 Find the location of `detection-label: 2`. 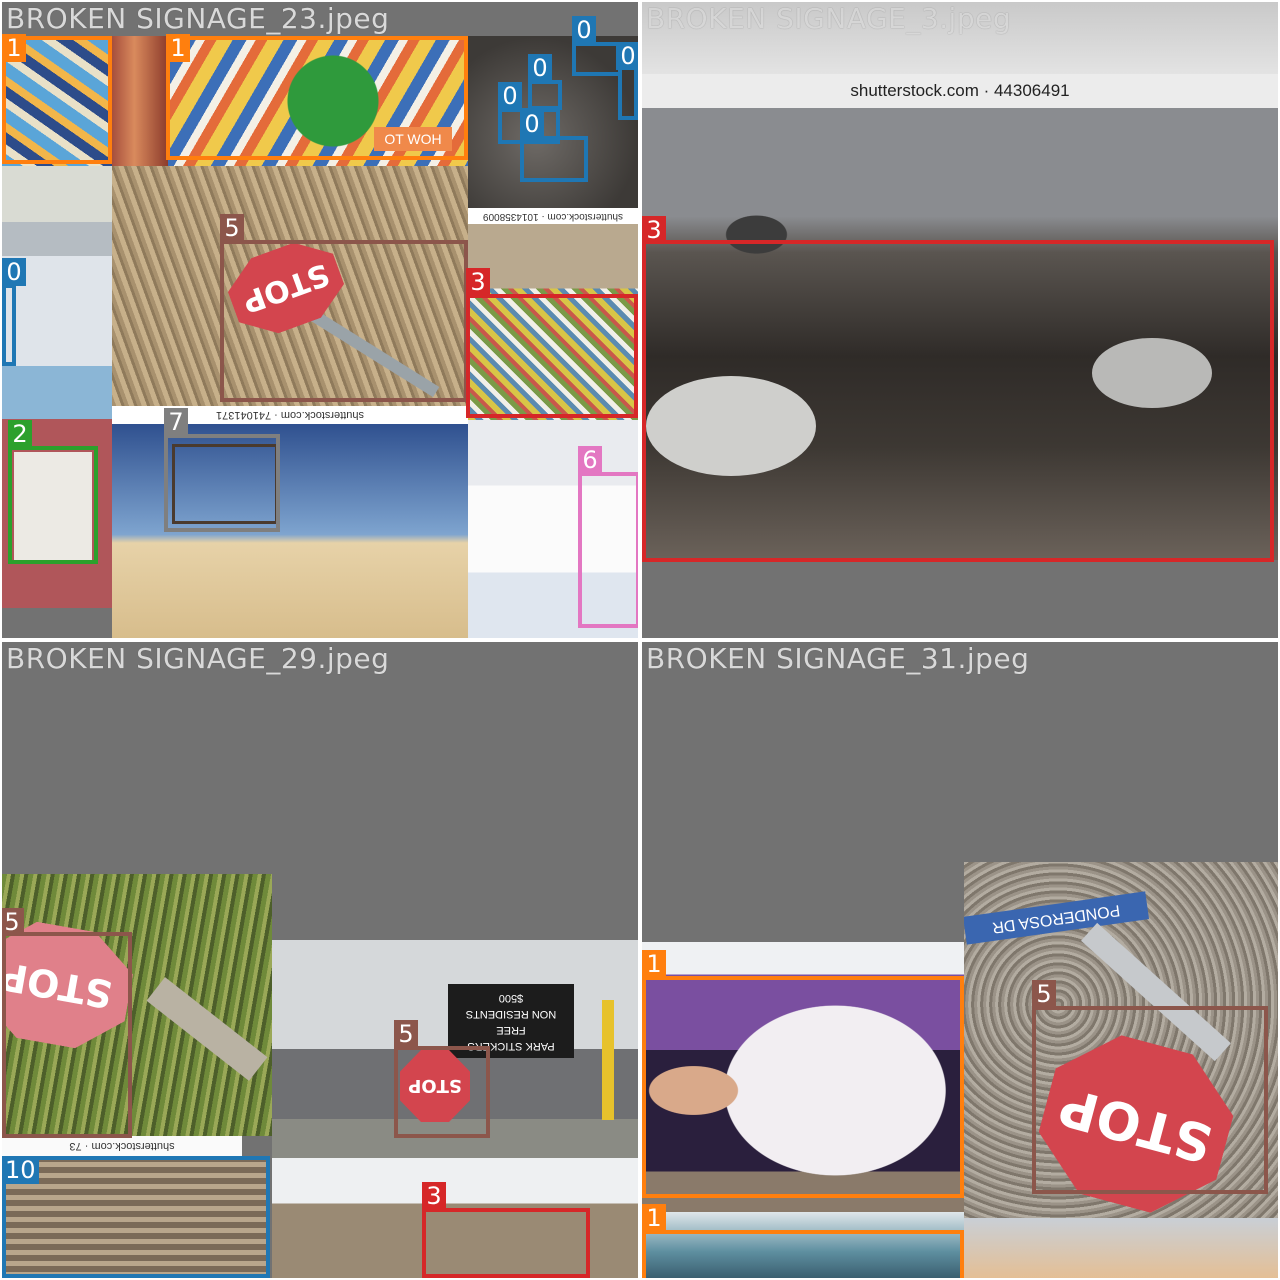

detection-label: 2 is located at coordinates (20, 434).